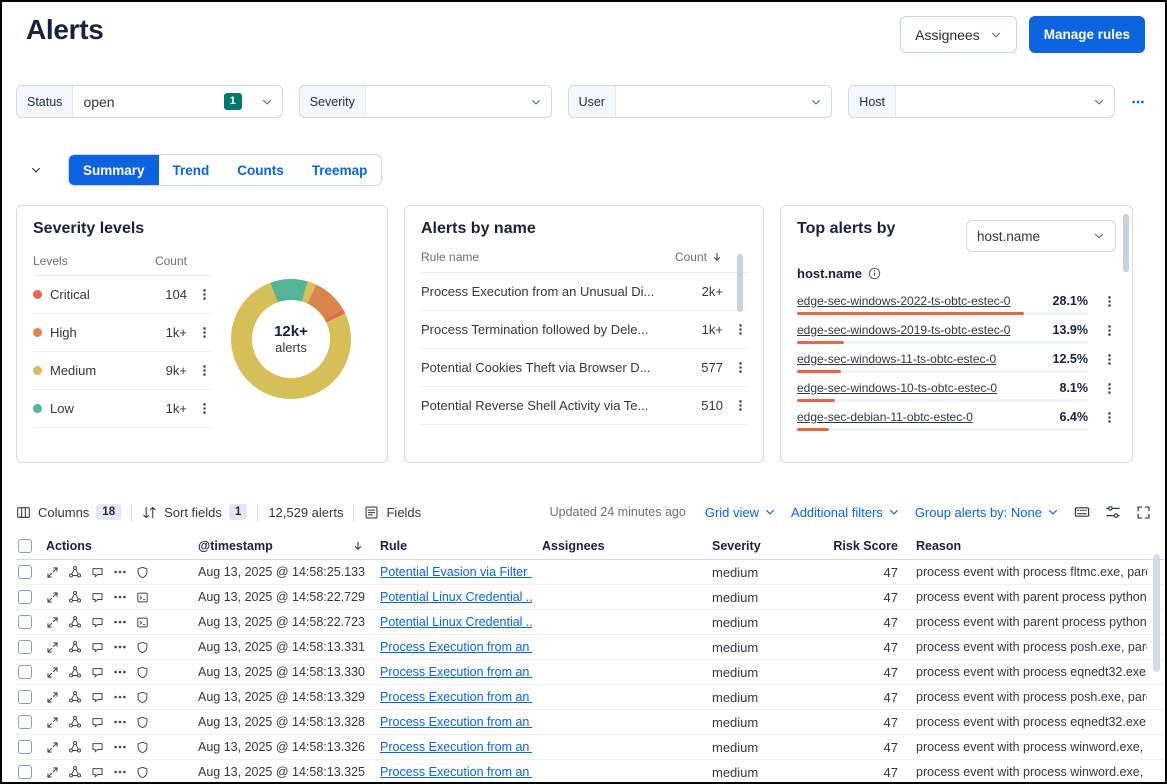 This screenshot has width=1167, height=784. Describe the element at coordinates (904, 301) in the screenshot. I see `host-name-link: edge-sec-windows-2022-ts-obtc-estec-0` at that location.